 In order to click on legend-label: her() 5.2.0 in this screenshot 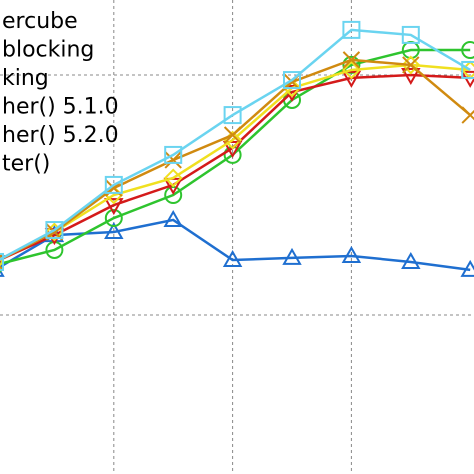, I will do `click(60, 135)`.